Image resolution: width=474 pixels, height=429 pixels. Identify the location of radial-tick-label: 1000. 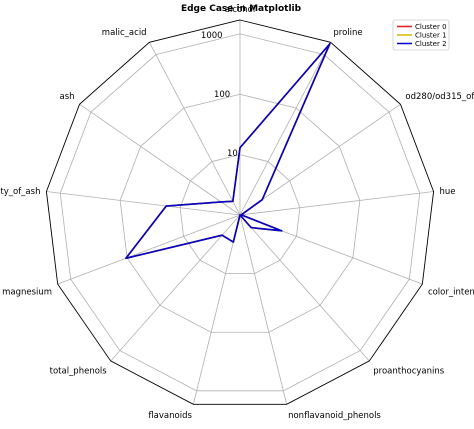
(212, 36).